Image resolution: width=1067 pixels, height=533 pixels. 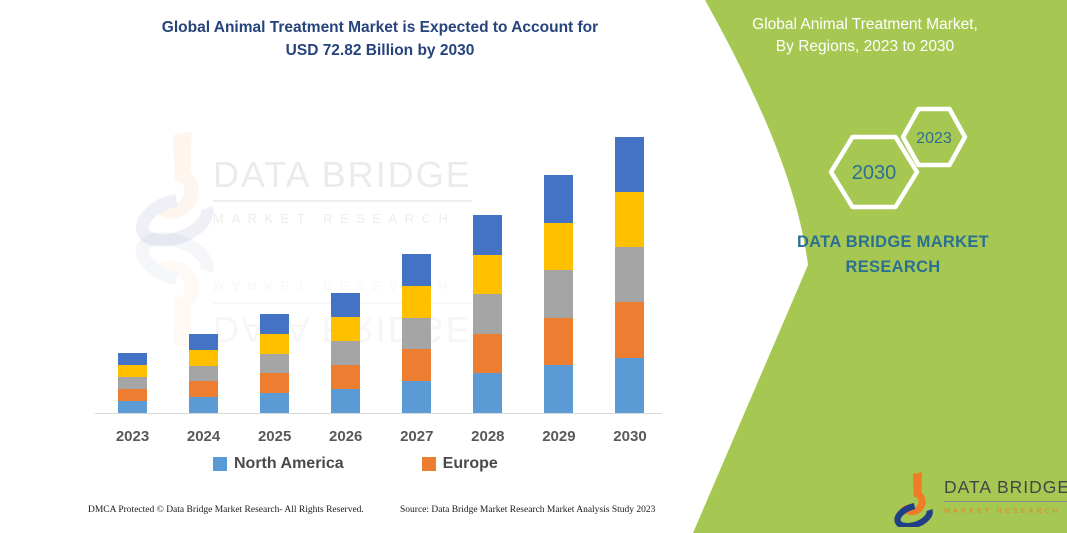 I want to click on x-axis-label-2025: 2025, so click(x=274, y=436).